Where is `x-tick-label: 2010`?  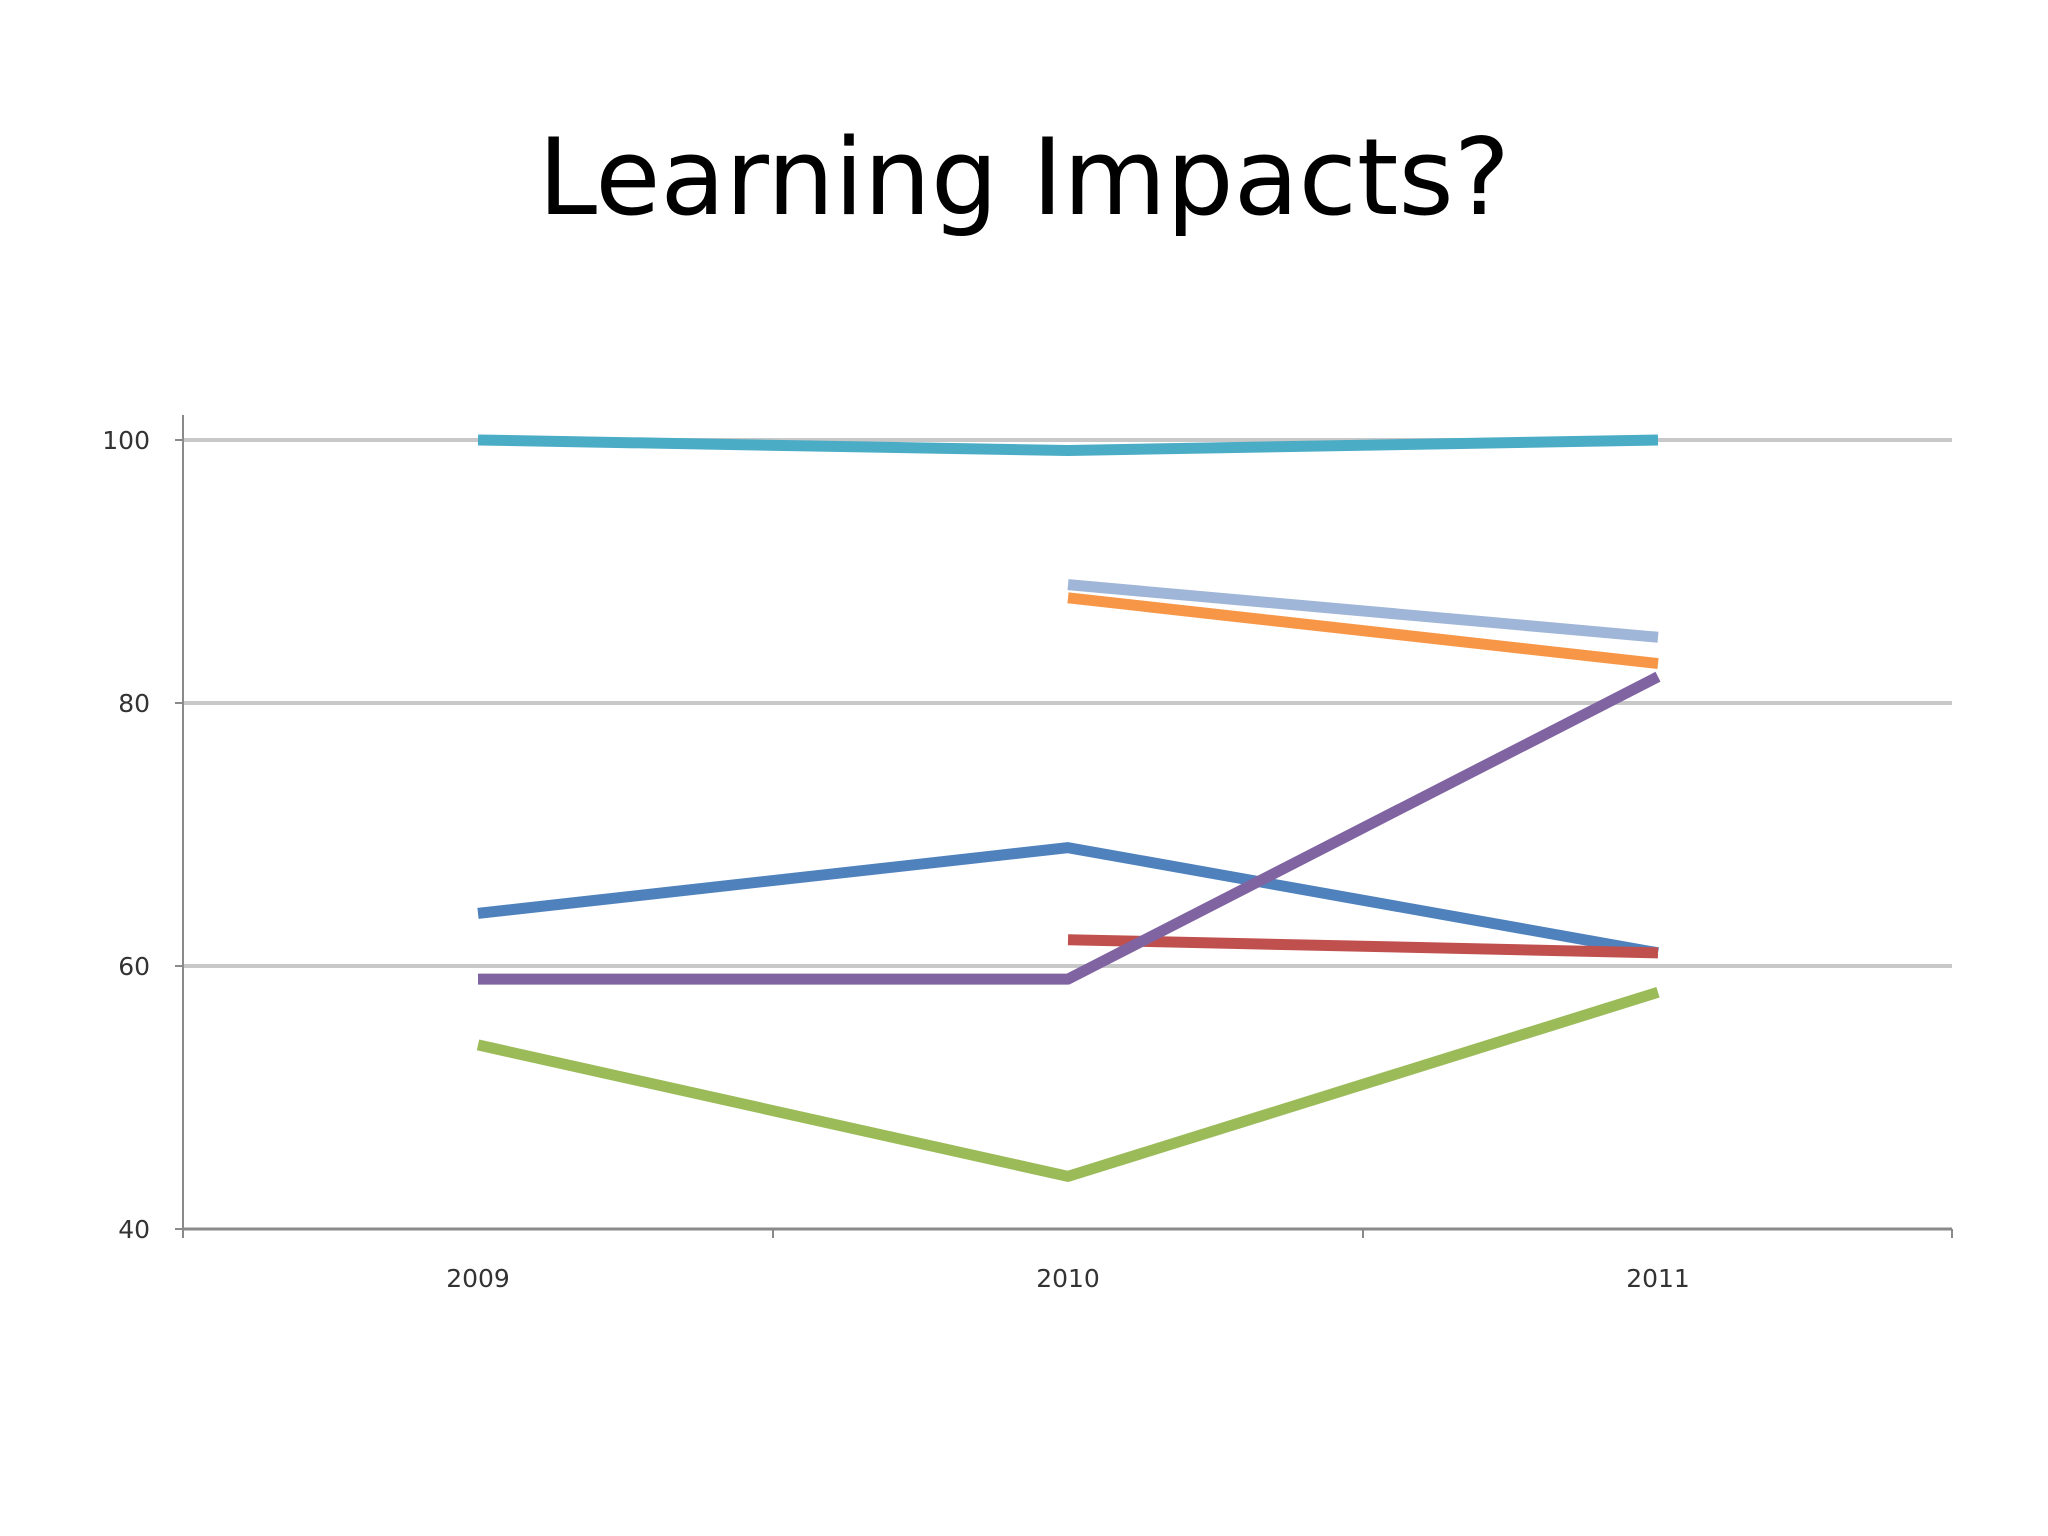
x-tick-label: 2010 is located at coordinates (1068, 1278).